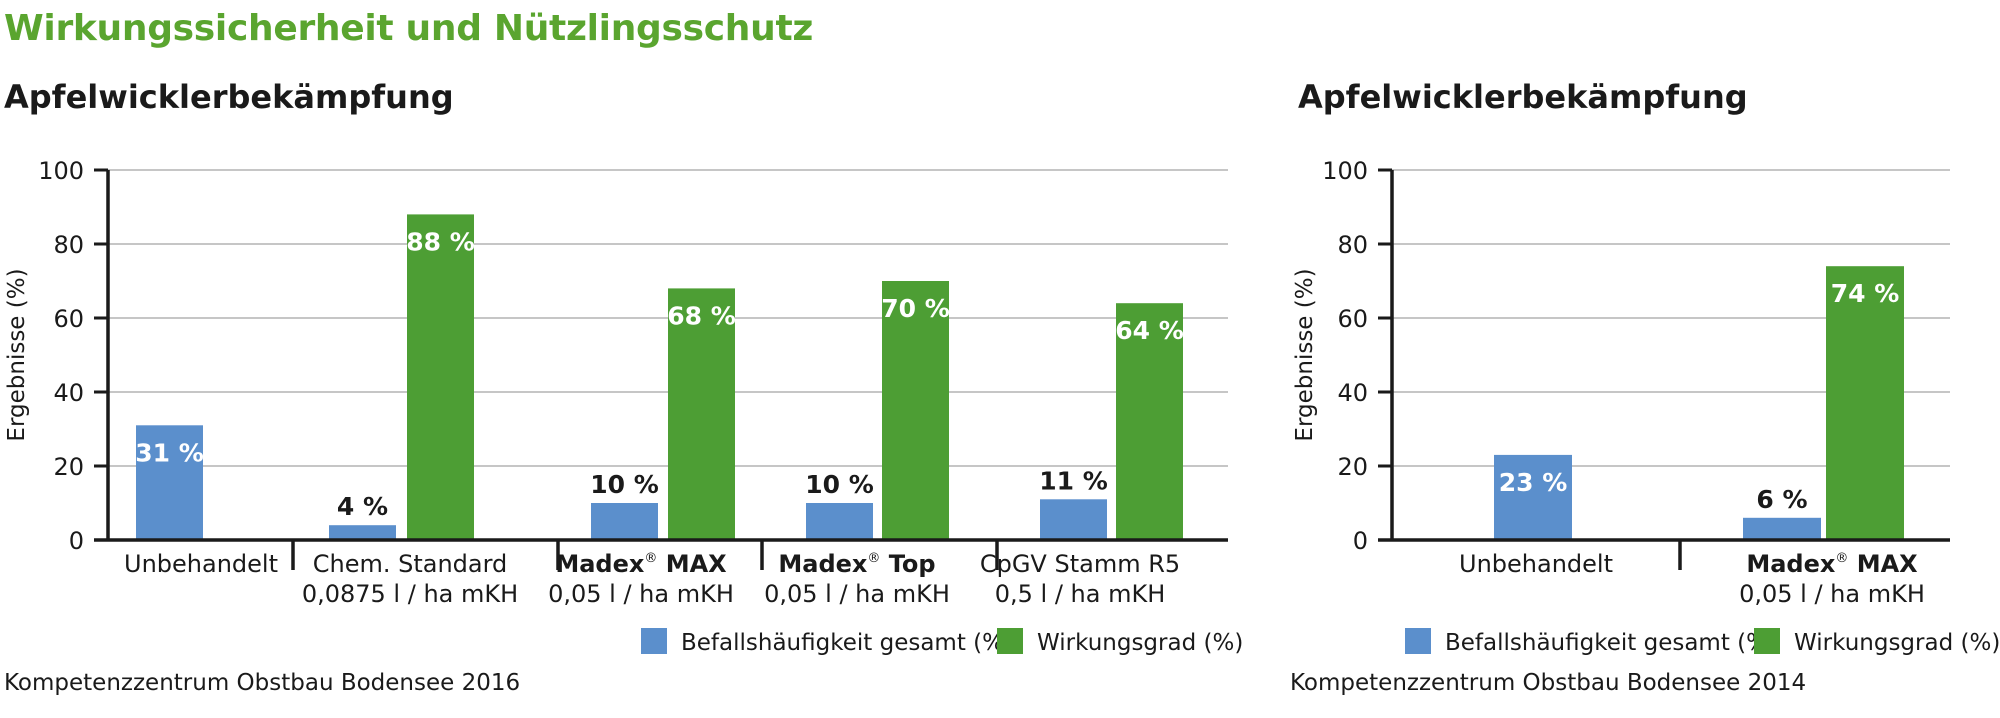 The image size is (2000, 718). What do you see at coordinates (624, 484) in the screenshot?
I see `data-label-befall-2: 10 %` at bounding box center [624, 484].